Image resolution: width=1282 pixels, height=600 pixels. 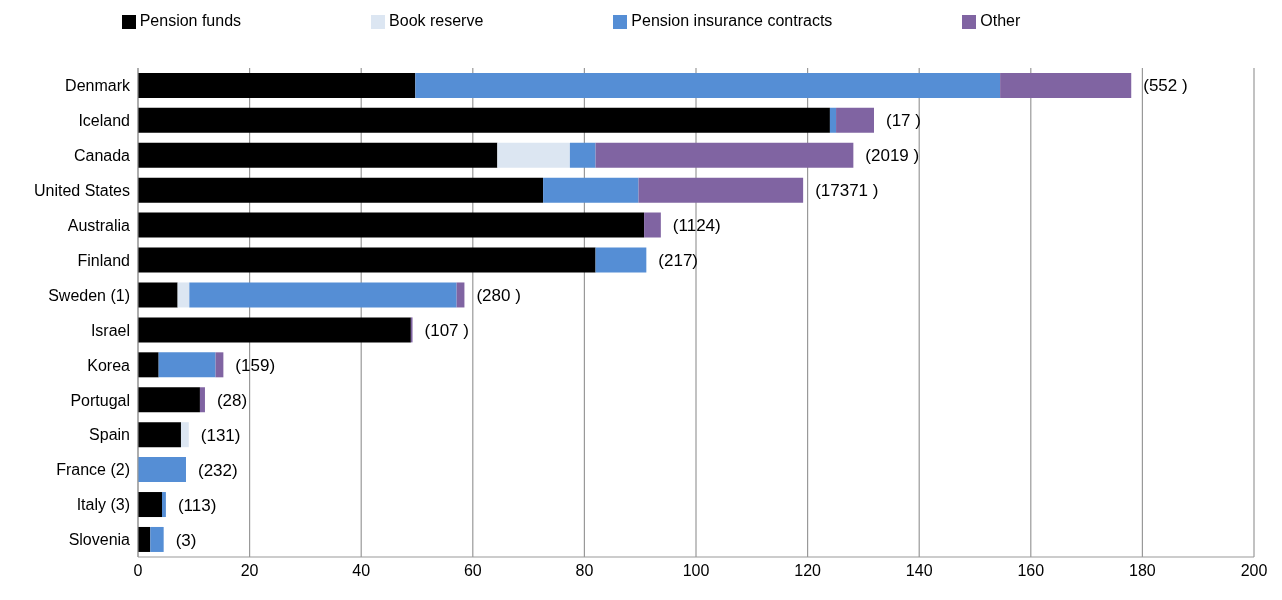 I want to click on x-tick-label: 140, so click(x=919, y=571).